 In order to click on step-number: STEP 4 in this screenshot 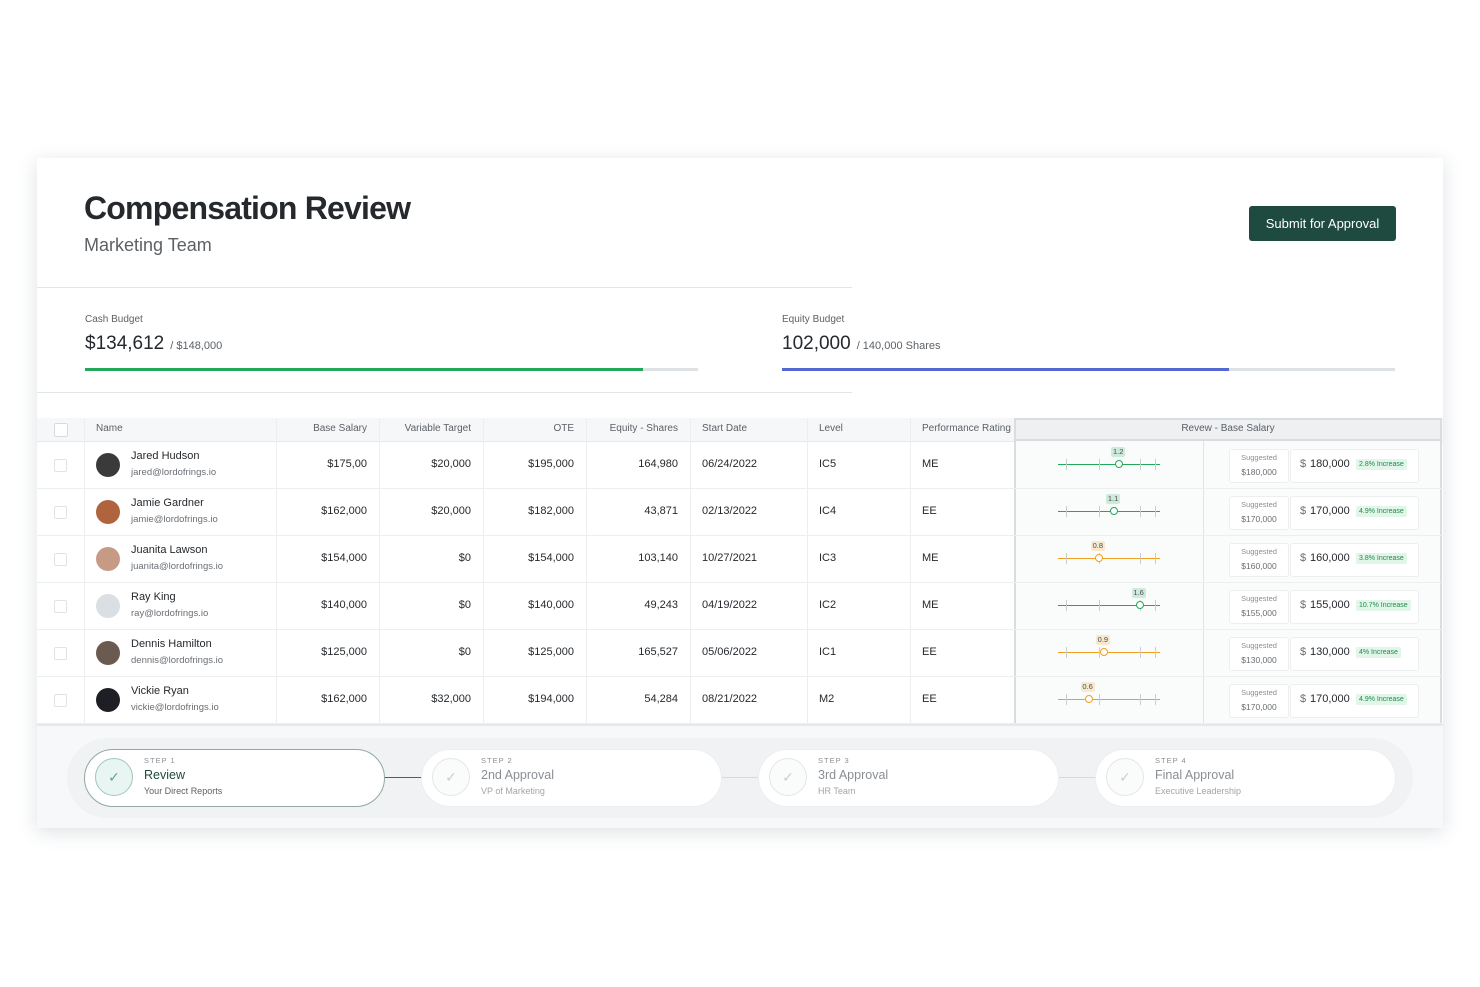, I will do `click(1171, 760)`.